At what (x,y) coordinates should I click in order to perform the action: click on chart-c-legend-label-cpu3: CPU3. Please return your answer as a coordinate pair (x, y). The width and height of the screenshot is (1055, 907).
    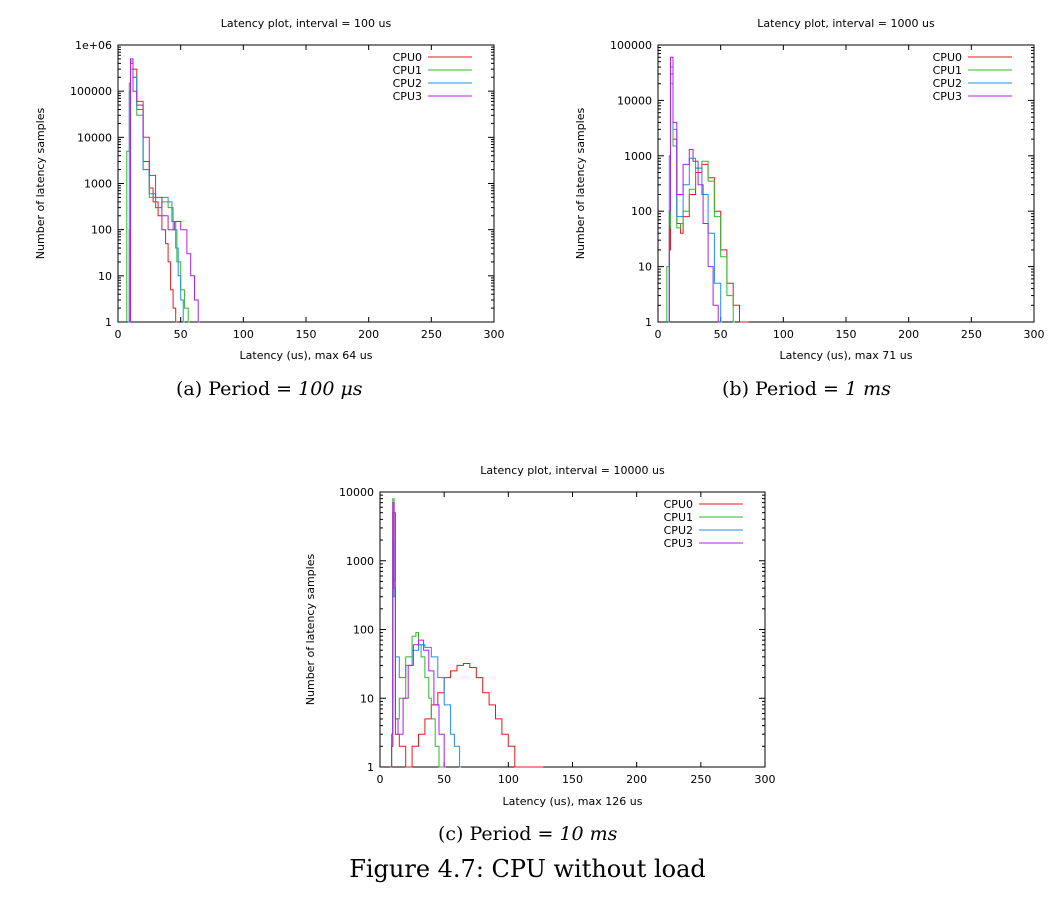
    Looking at the image, I should click on (678, 543).